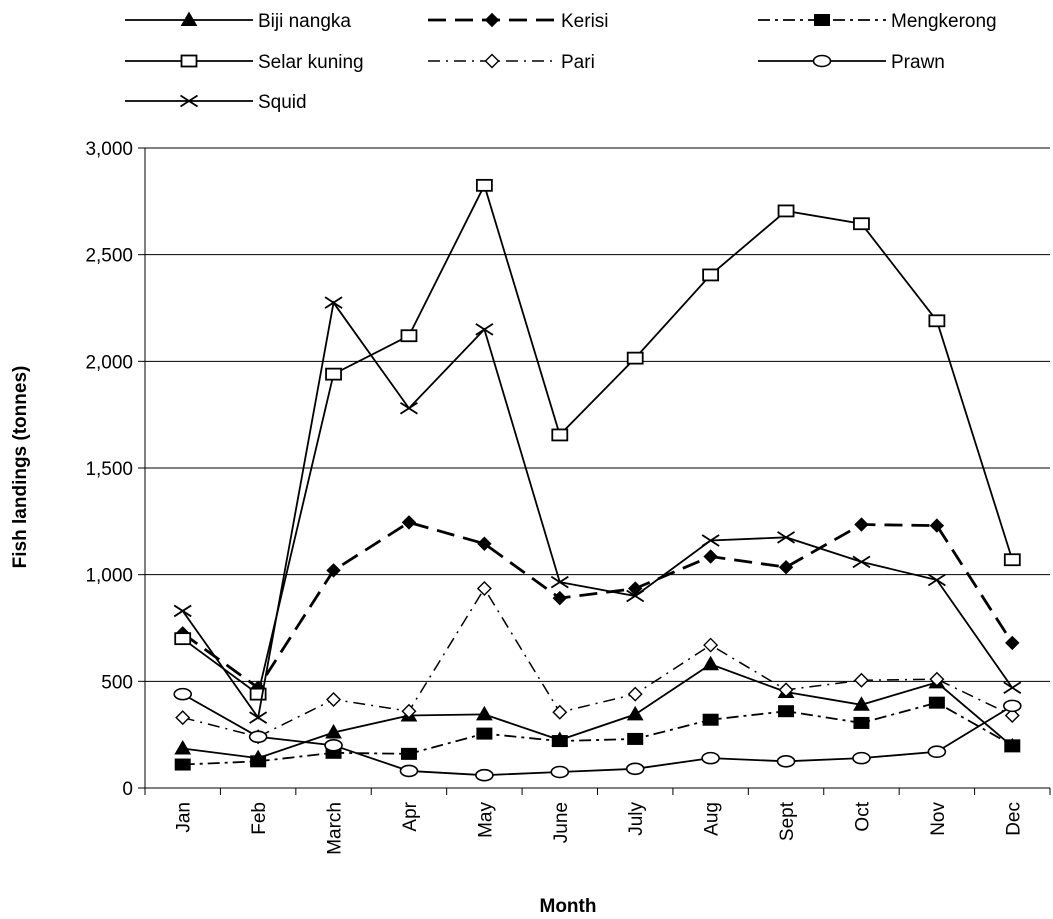 This screenshot has height=919, width=1053. I want to click on series-biji-nangka, so click(597, 710).